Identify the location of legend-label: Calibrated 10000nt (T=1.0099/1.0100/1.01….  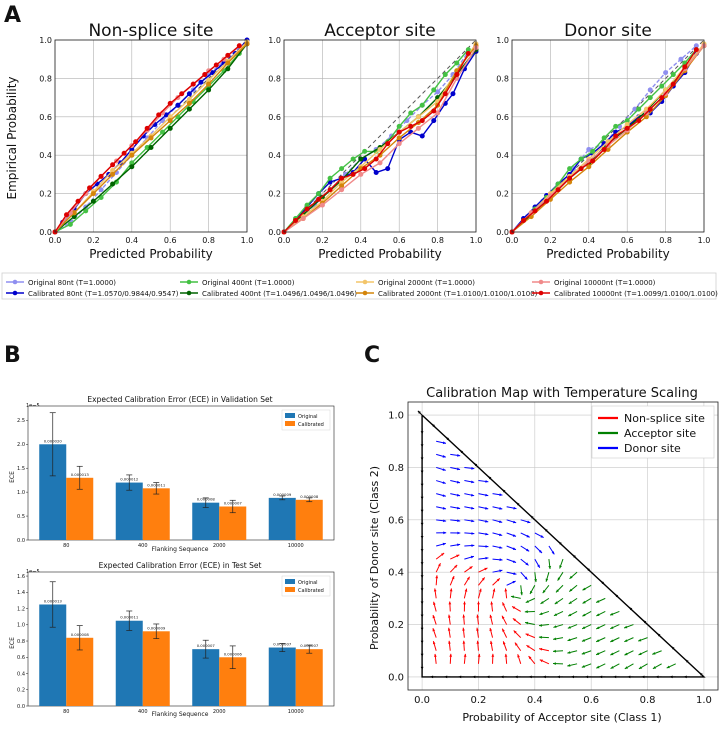
(636, 294).